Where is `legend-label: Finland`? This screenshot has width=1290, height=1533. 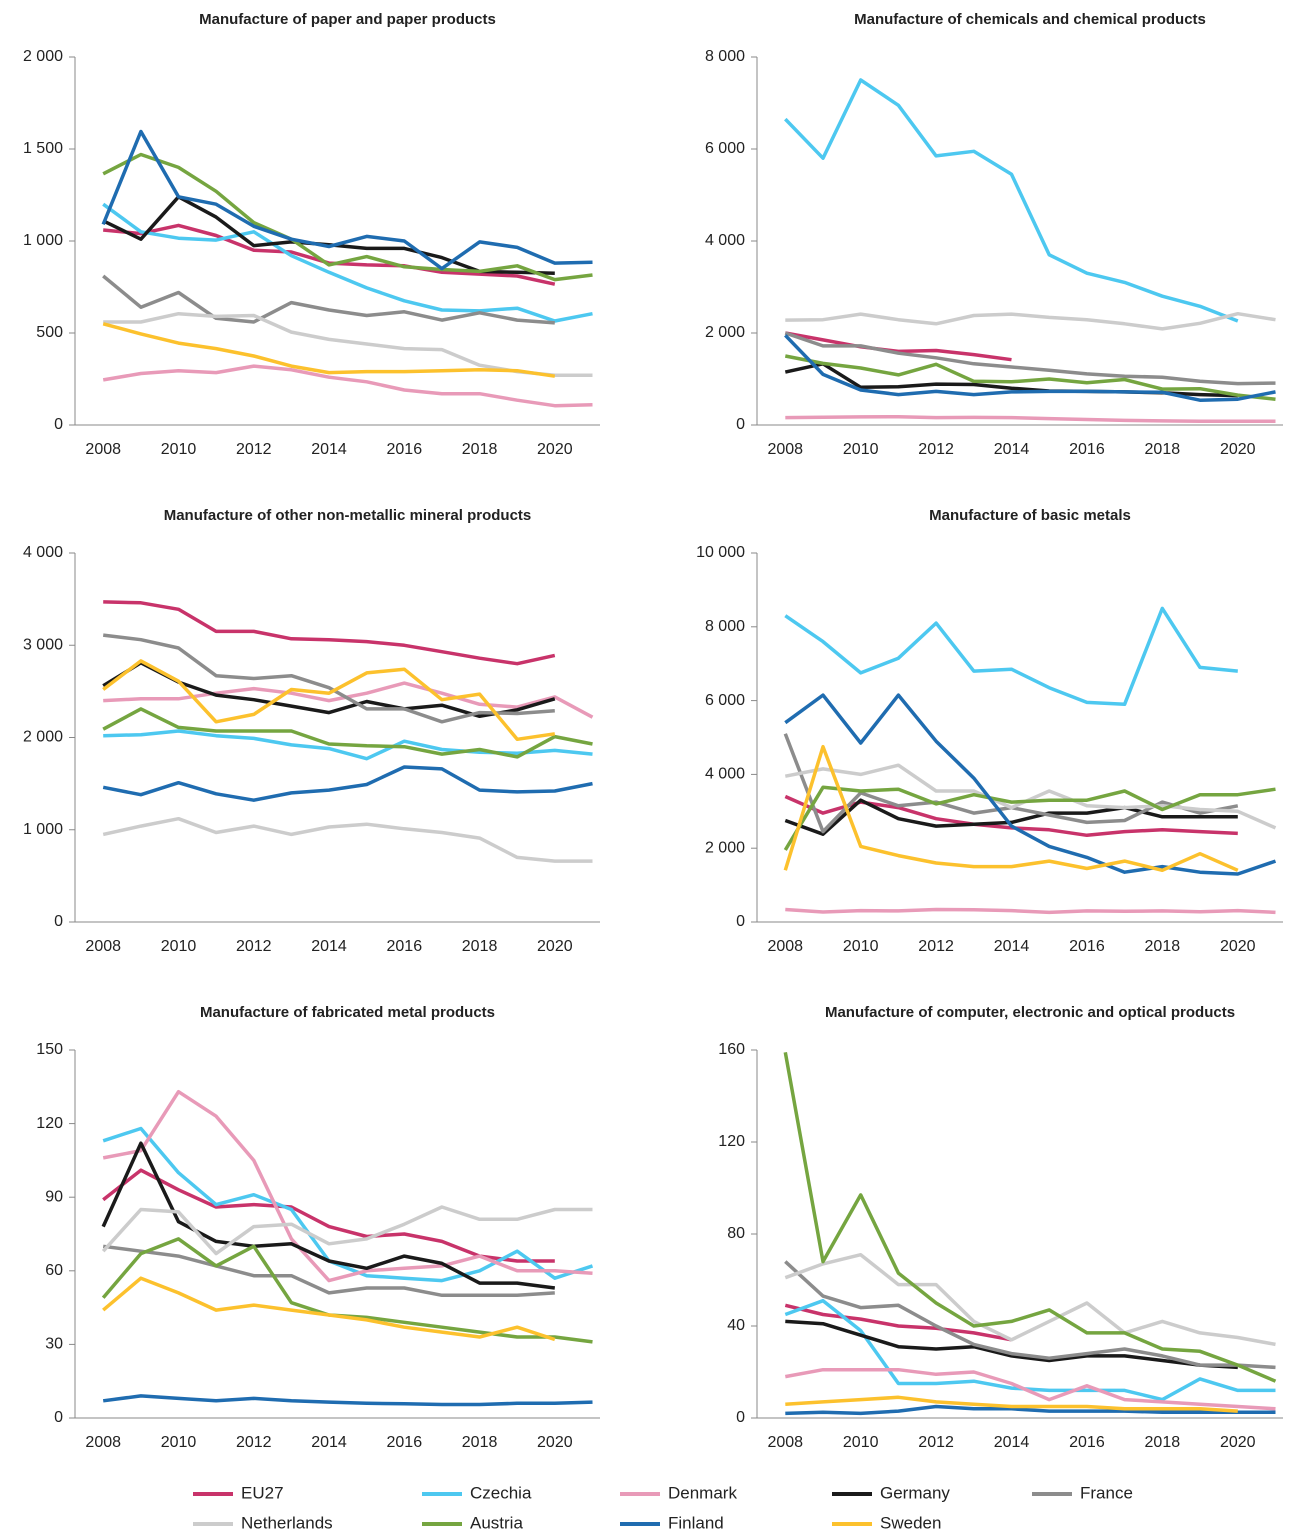 legend-label: Finland is located at coordinates (696, 1522).